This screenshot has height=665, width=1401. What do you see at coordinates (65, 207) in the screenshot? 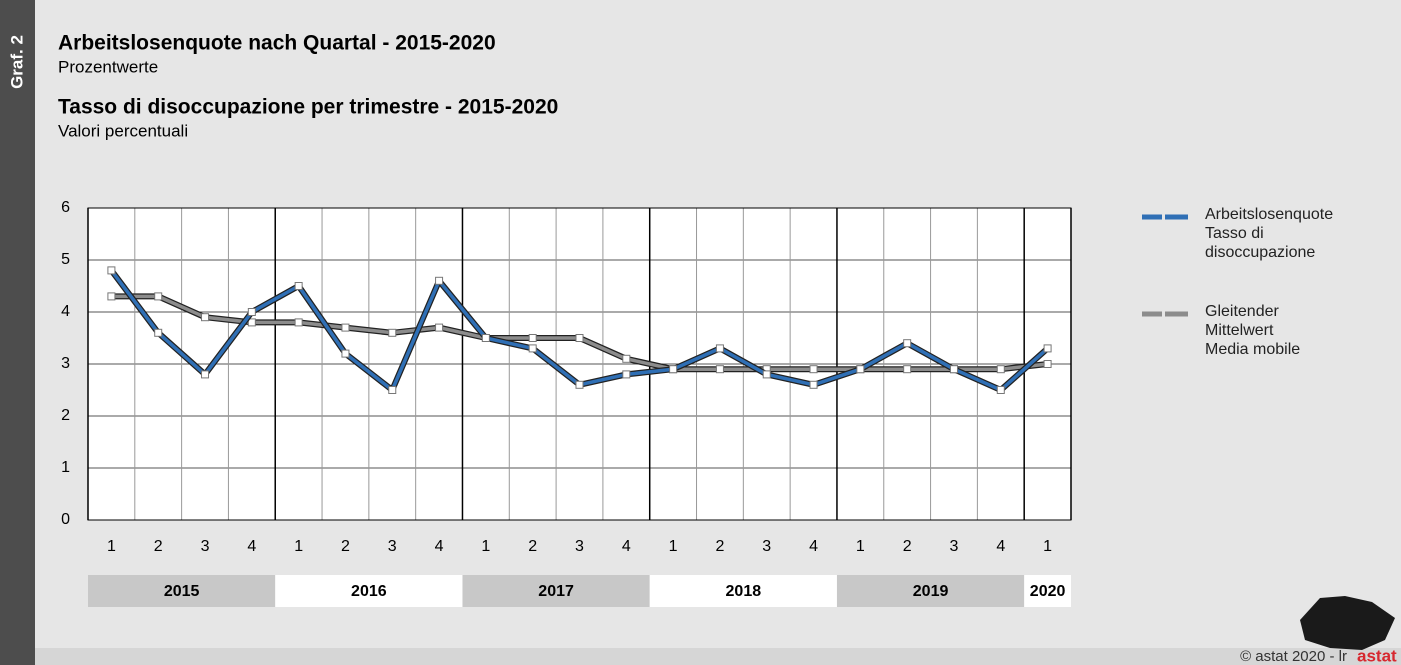
I see `y-tick-label: 6` at bounding box center [65, 207].